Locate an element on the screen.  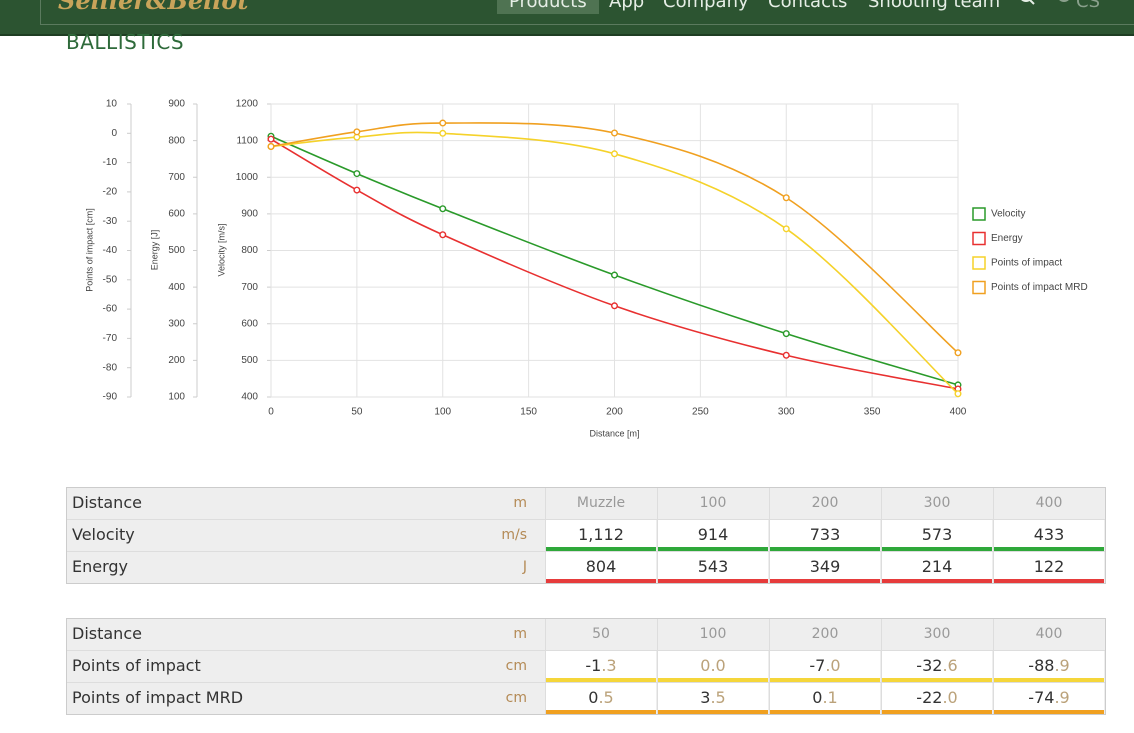
table-cell: 3.5 is located at coordinates (712, 698).